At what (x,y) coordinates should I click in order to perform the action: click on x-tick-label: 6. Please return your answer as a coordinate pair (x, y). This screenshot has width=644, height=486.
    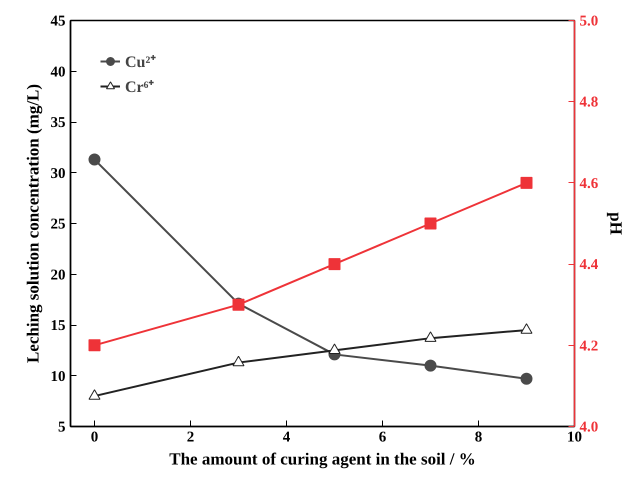
    Looking at the image, I should click on (382, 438).